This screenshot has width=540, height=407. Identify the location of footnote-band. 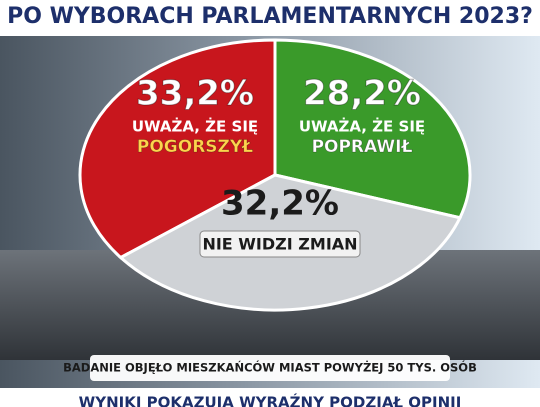
(270, 368).